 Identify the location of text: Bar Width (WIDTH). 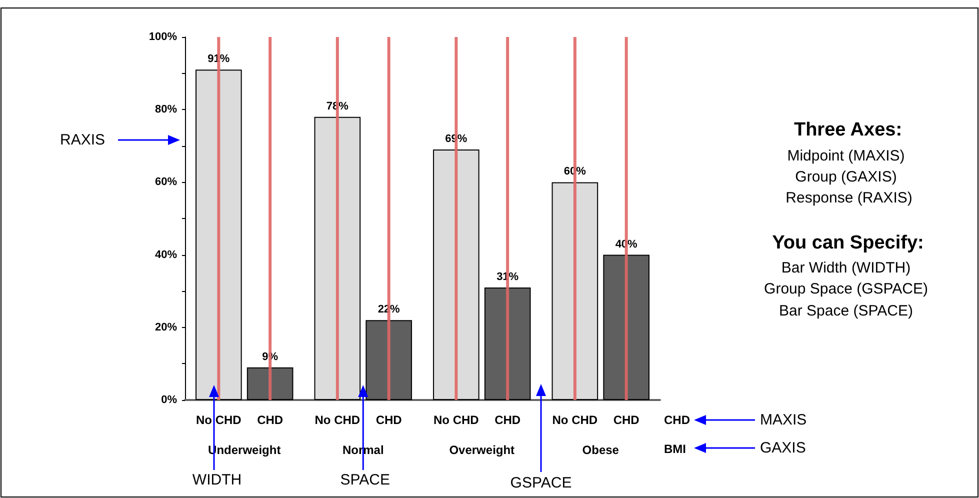
(846, 268).